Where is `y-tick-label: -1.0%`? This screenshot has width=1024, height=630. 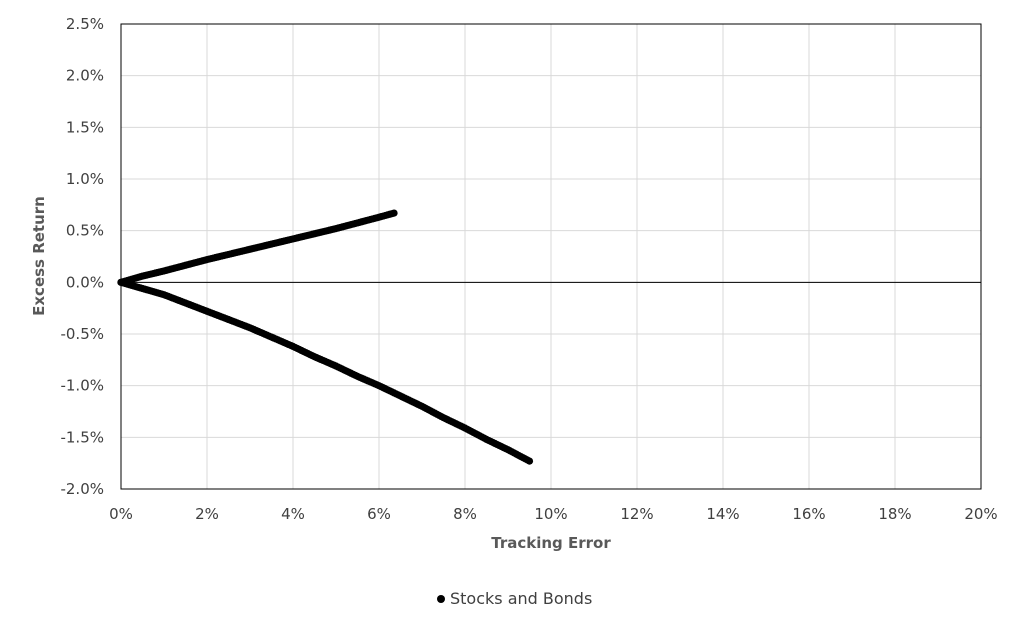
y-tick-label: -1.0% is located at coordinates (82, 386).